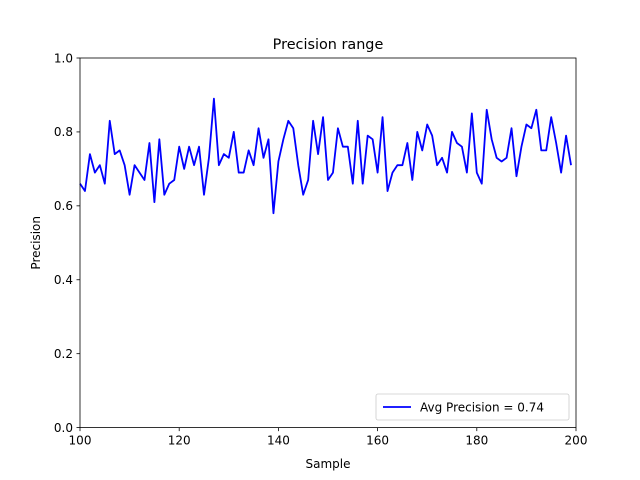 This screenshot has height=480, width=640. I want to click on y-tick-label: 0.6, so click(63, 206).